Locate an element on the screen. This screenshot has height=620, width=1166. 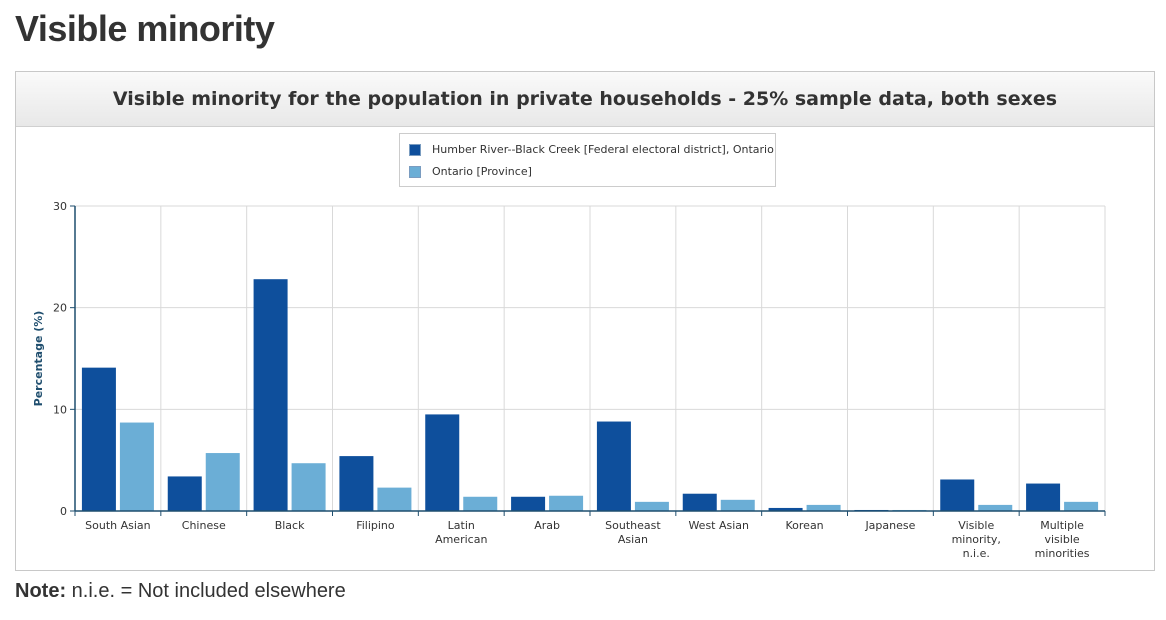
x-tick-label-line: n.i.e. is located at coordinates (976, 553).